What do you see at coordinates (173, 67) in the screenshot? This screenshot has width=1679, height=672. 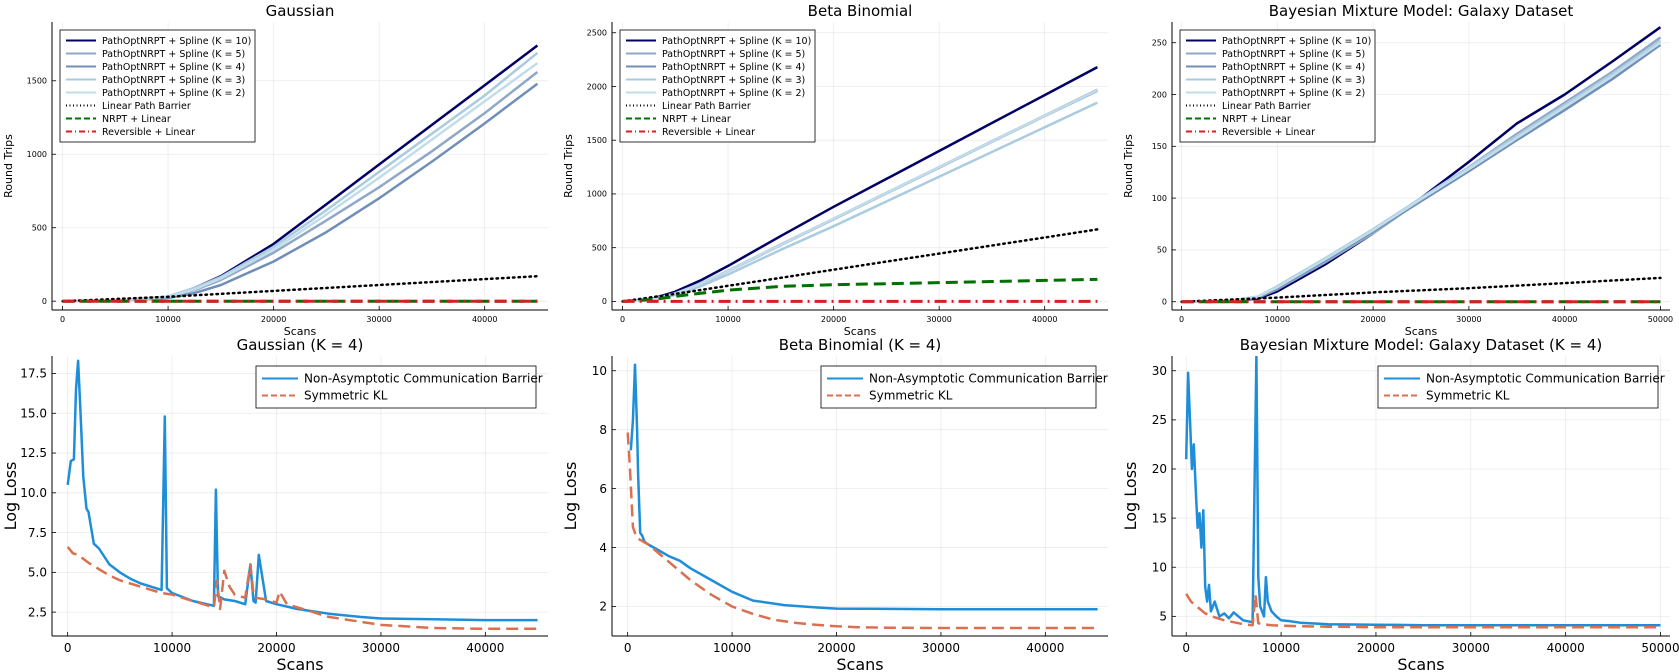 I see `legend-label: PathOptNRPT + Spline (K = 4)` at bounding box center [173, 67].